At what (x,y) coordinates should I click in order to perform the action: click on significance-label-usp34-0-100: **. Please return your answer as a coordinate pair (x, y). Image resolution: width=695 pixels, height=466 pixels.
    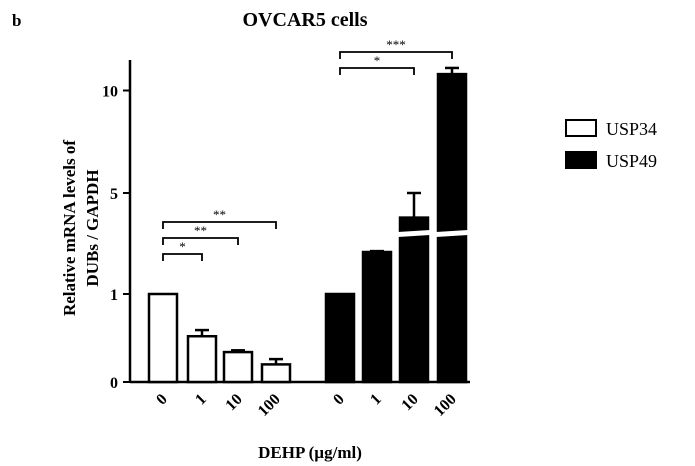
    Looking at the image, I should click on (219, 214).